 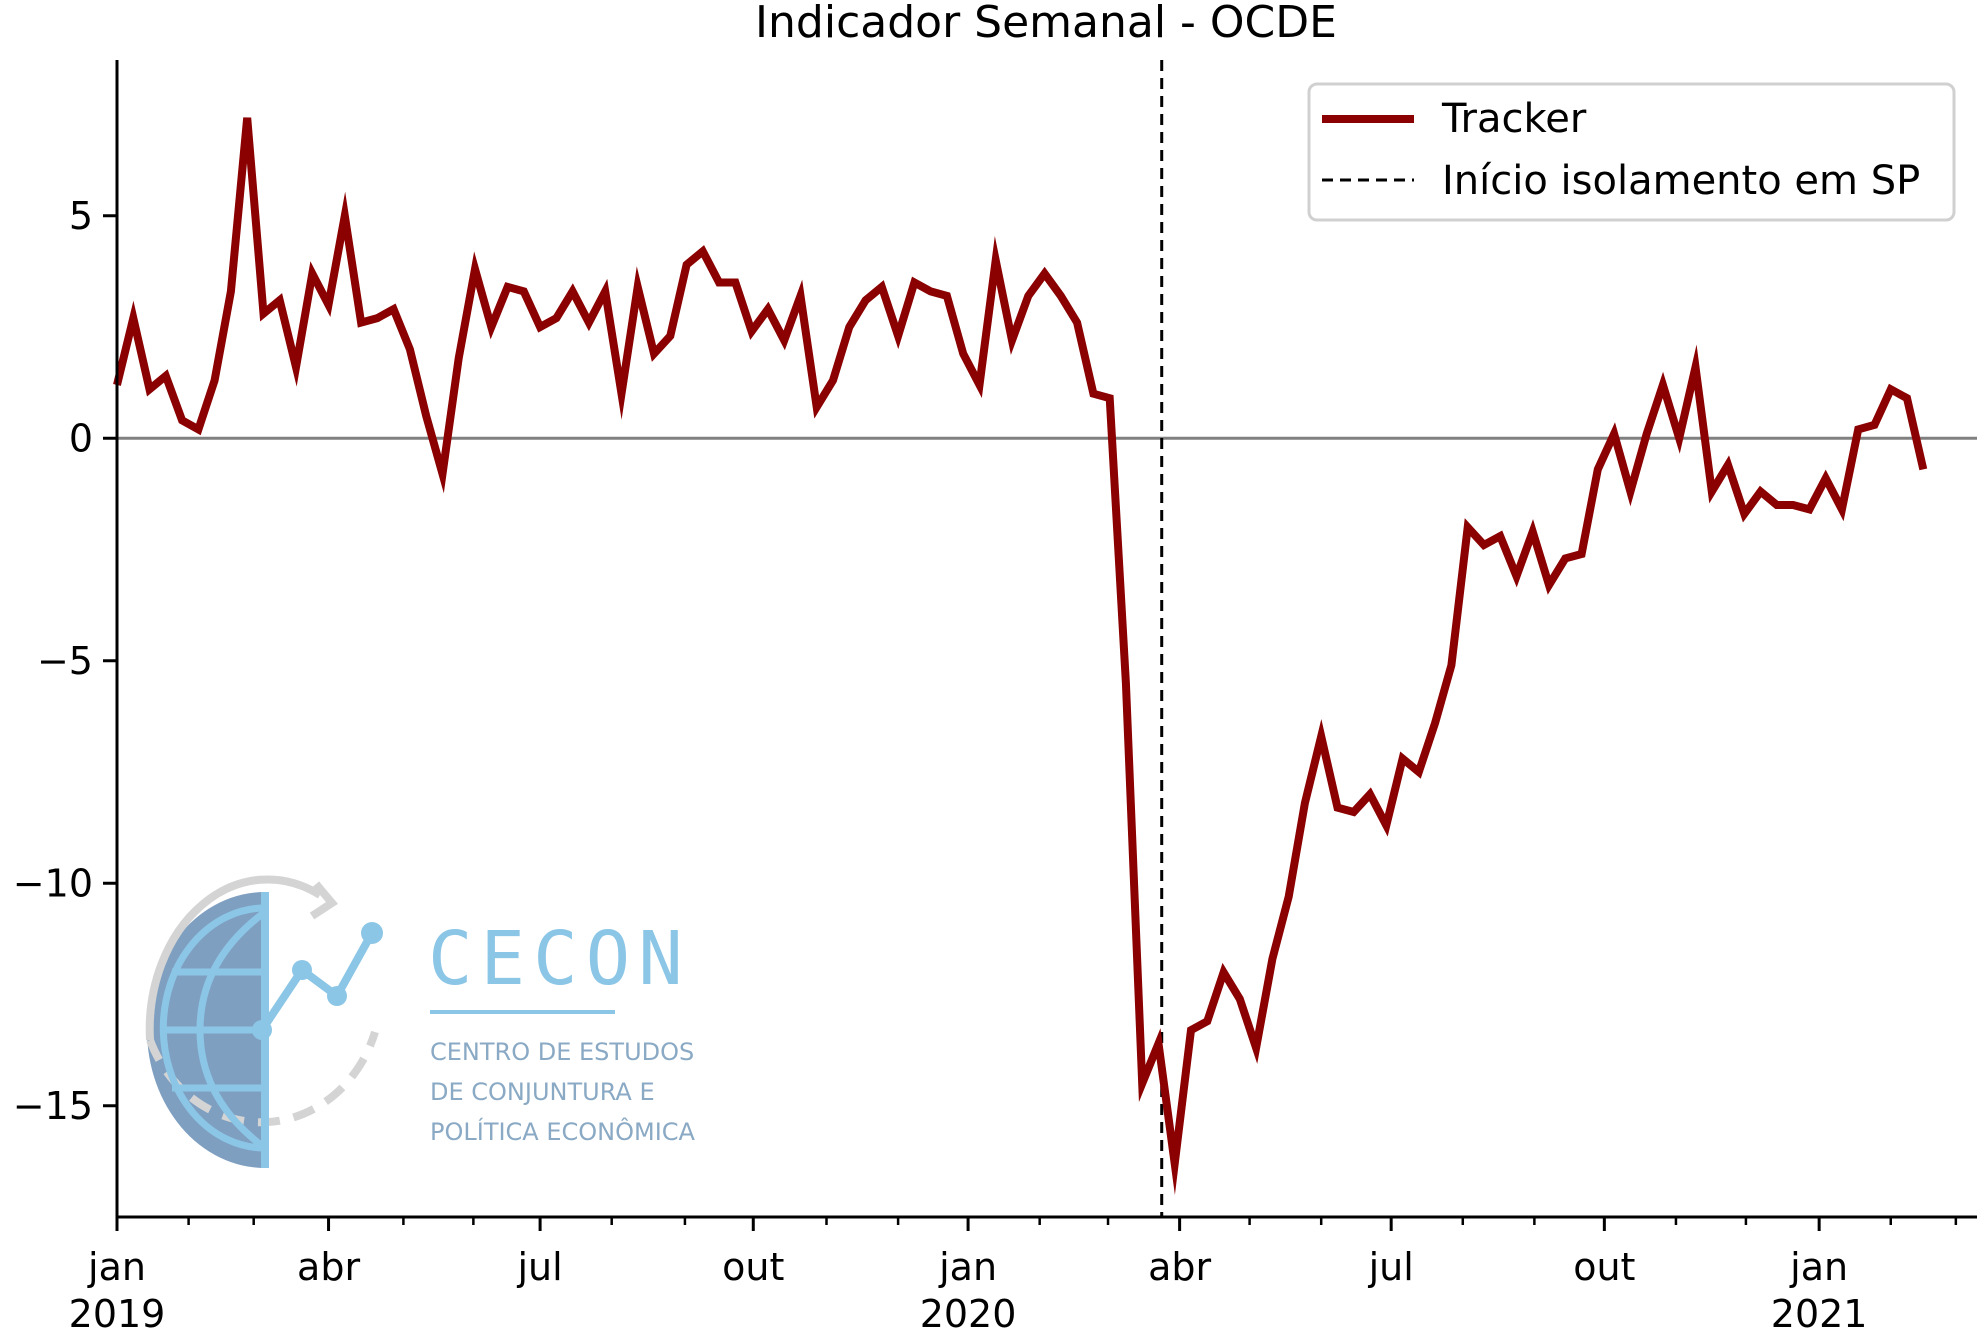 What do you see at coordinates (53, 883) in the screenshot?
I see `y-tick-label: −10` at bounding box center [53, 883].